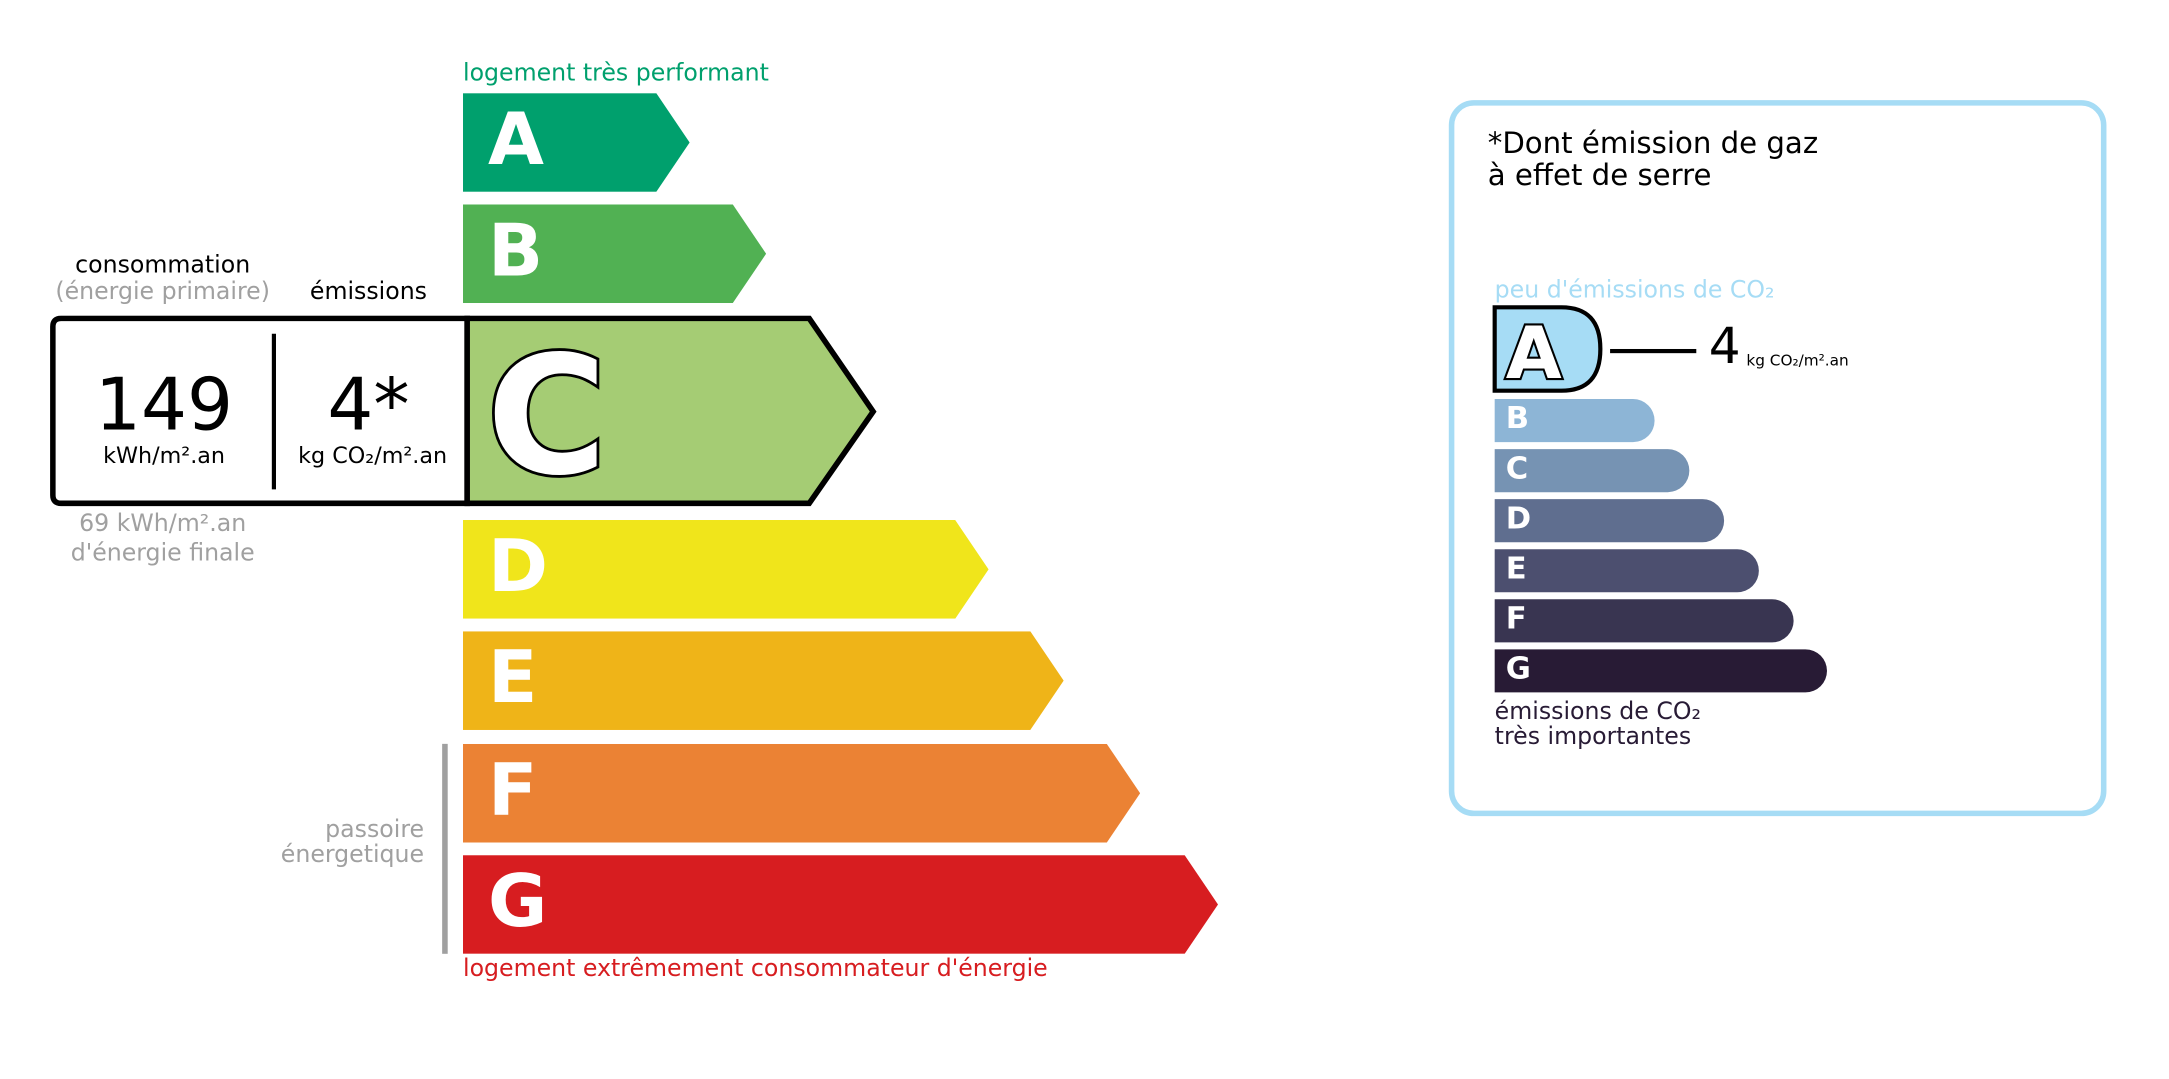 The image size is (2169, 1079). I want to click on emissions-unit: kg CO₂/m².an, so click(373, 455).